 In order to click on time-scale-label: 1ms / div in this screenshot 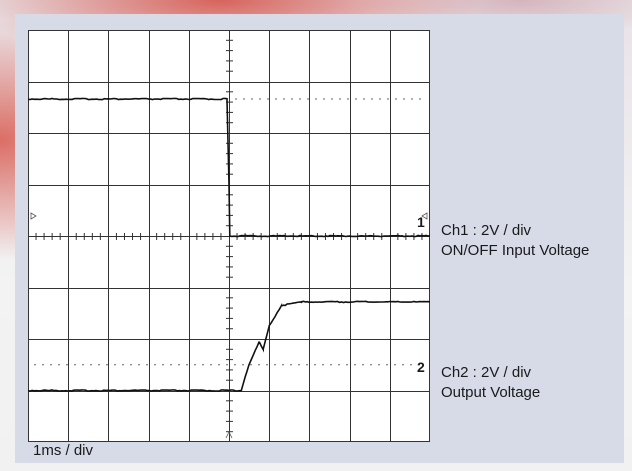, I will do `click(63, 450)`.